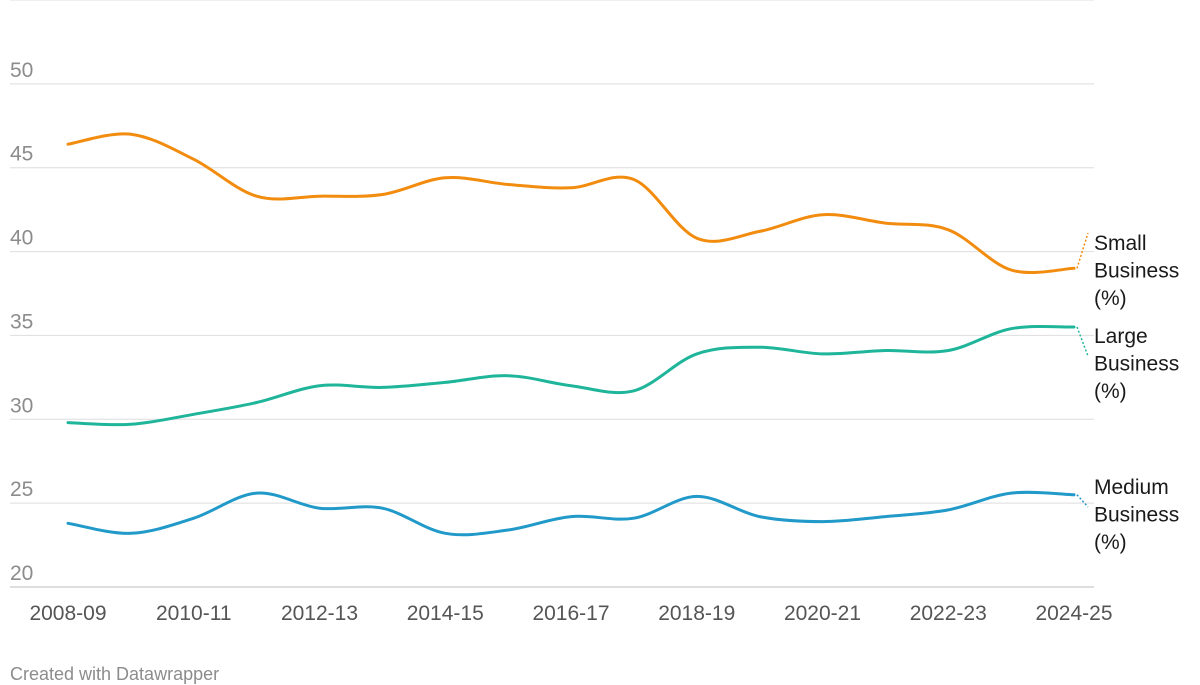 The image size is (1200, 685). What do you see at coordinates (21, 154) in the screenshot?
I see `y-tick-label: 45` at bounding box center [21, 154].